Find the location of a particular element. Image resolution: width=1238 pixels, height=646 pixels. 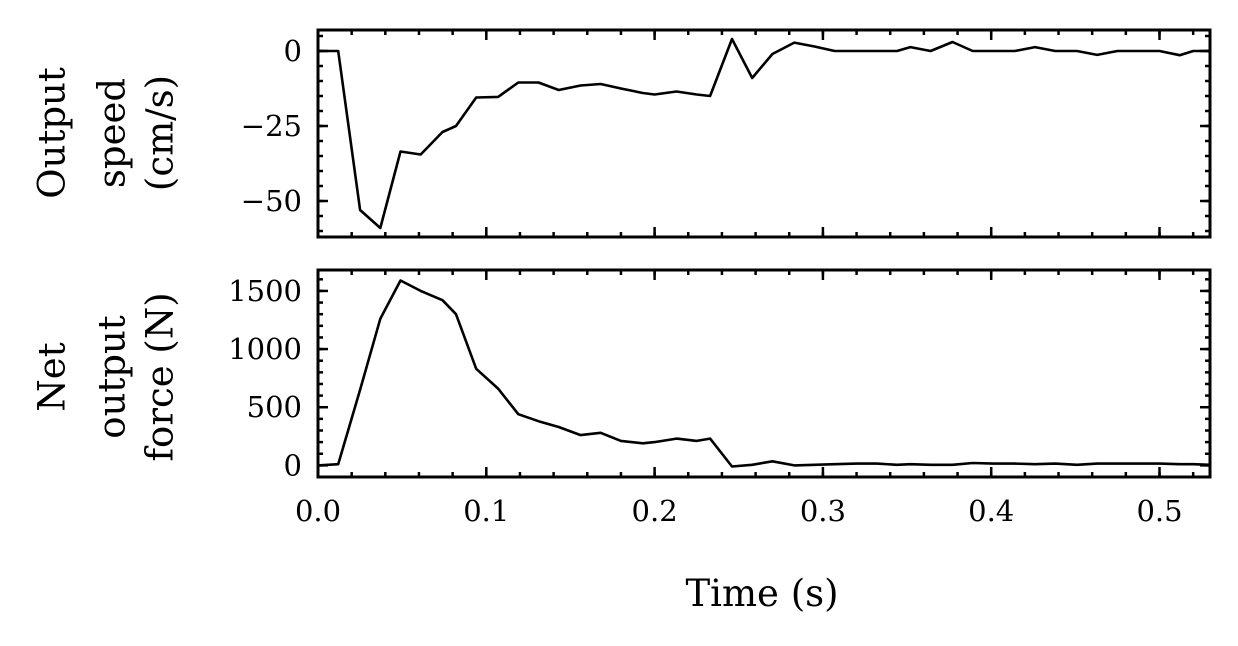

x-tick-label: 0.3 is located at coordinates (823, 511).